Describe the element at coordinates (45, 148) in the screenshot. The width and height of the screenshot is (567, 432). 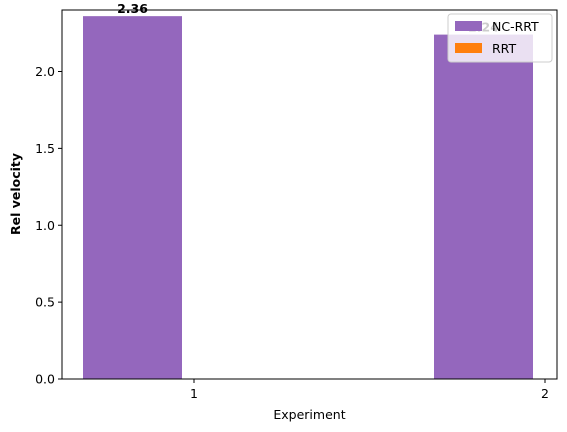
I see `y-tick-label: 1.5` at that location.